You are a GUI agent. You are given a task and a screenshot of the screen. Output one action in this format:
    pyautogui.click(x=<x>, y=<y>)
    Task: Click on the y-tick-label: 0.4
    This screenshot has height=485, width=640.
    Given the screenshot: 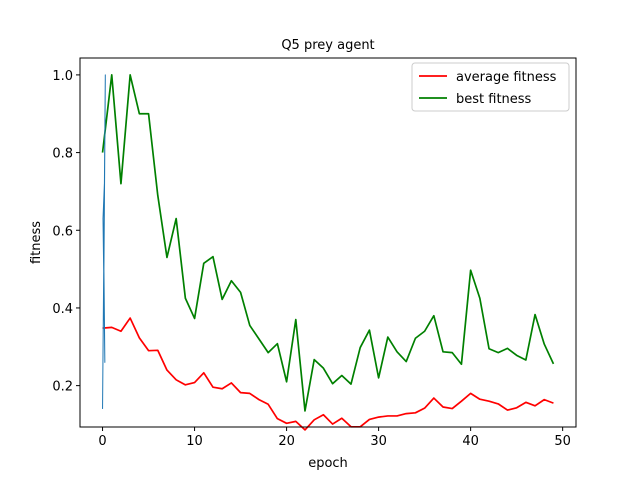 What is the action you would take?
    pyautogui.click(x=62, y=309)
    